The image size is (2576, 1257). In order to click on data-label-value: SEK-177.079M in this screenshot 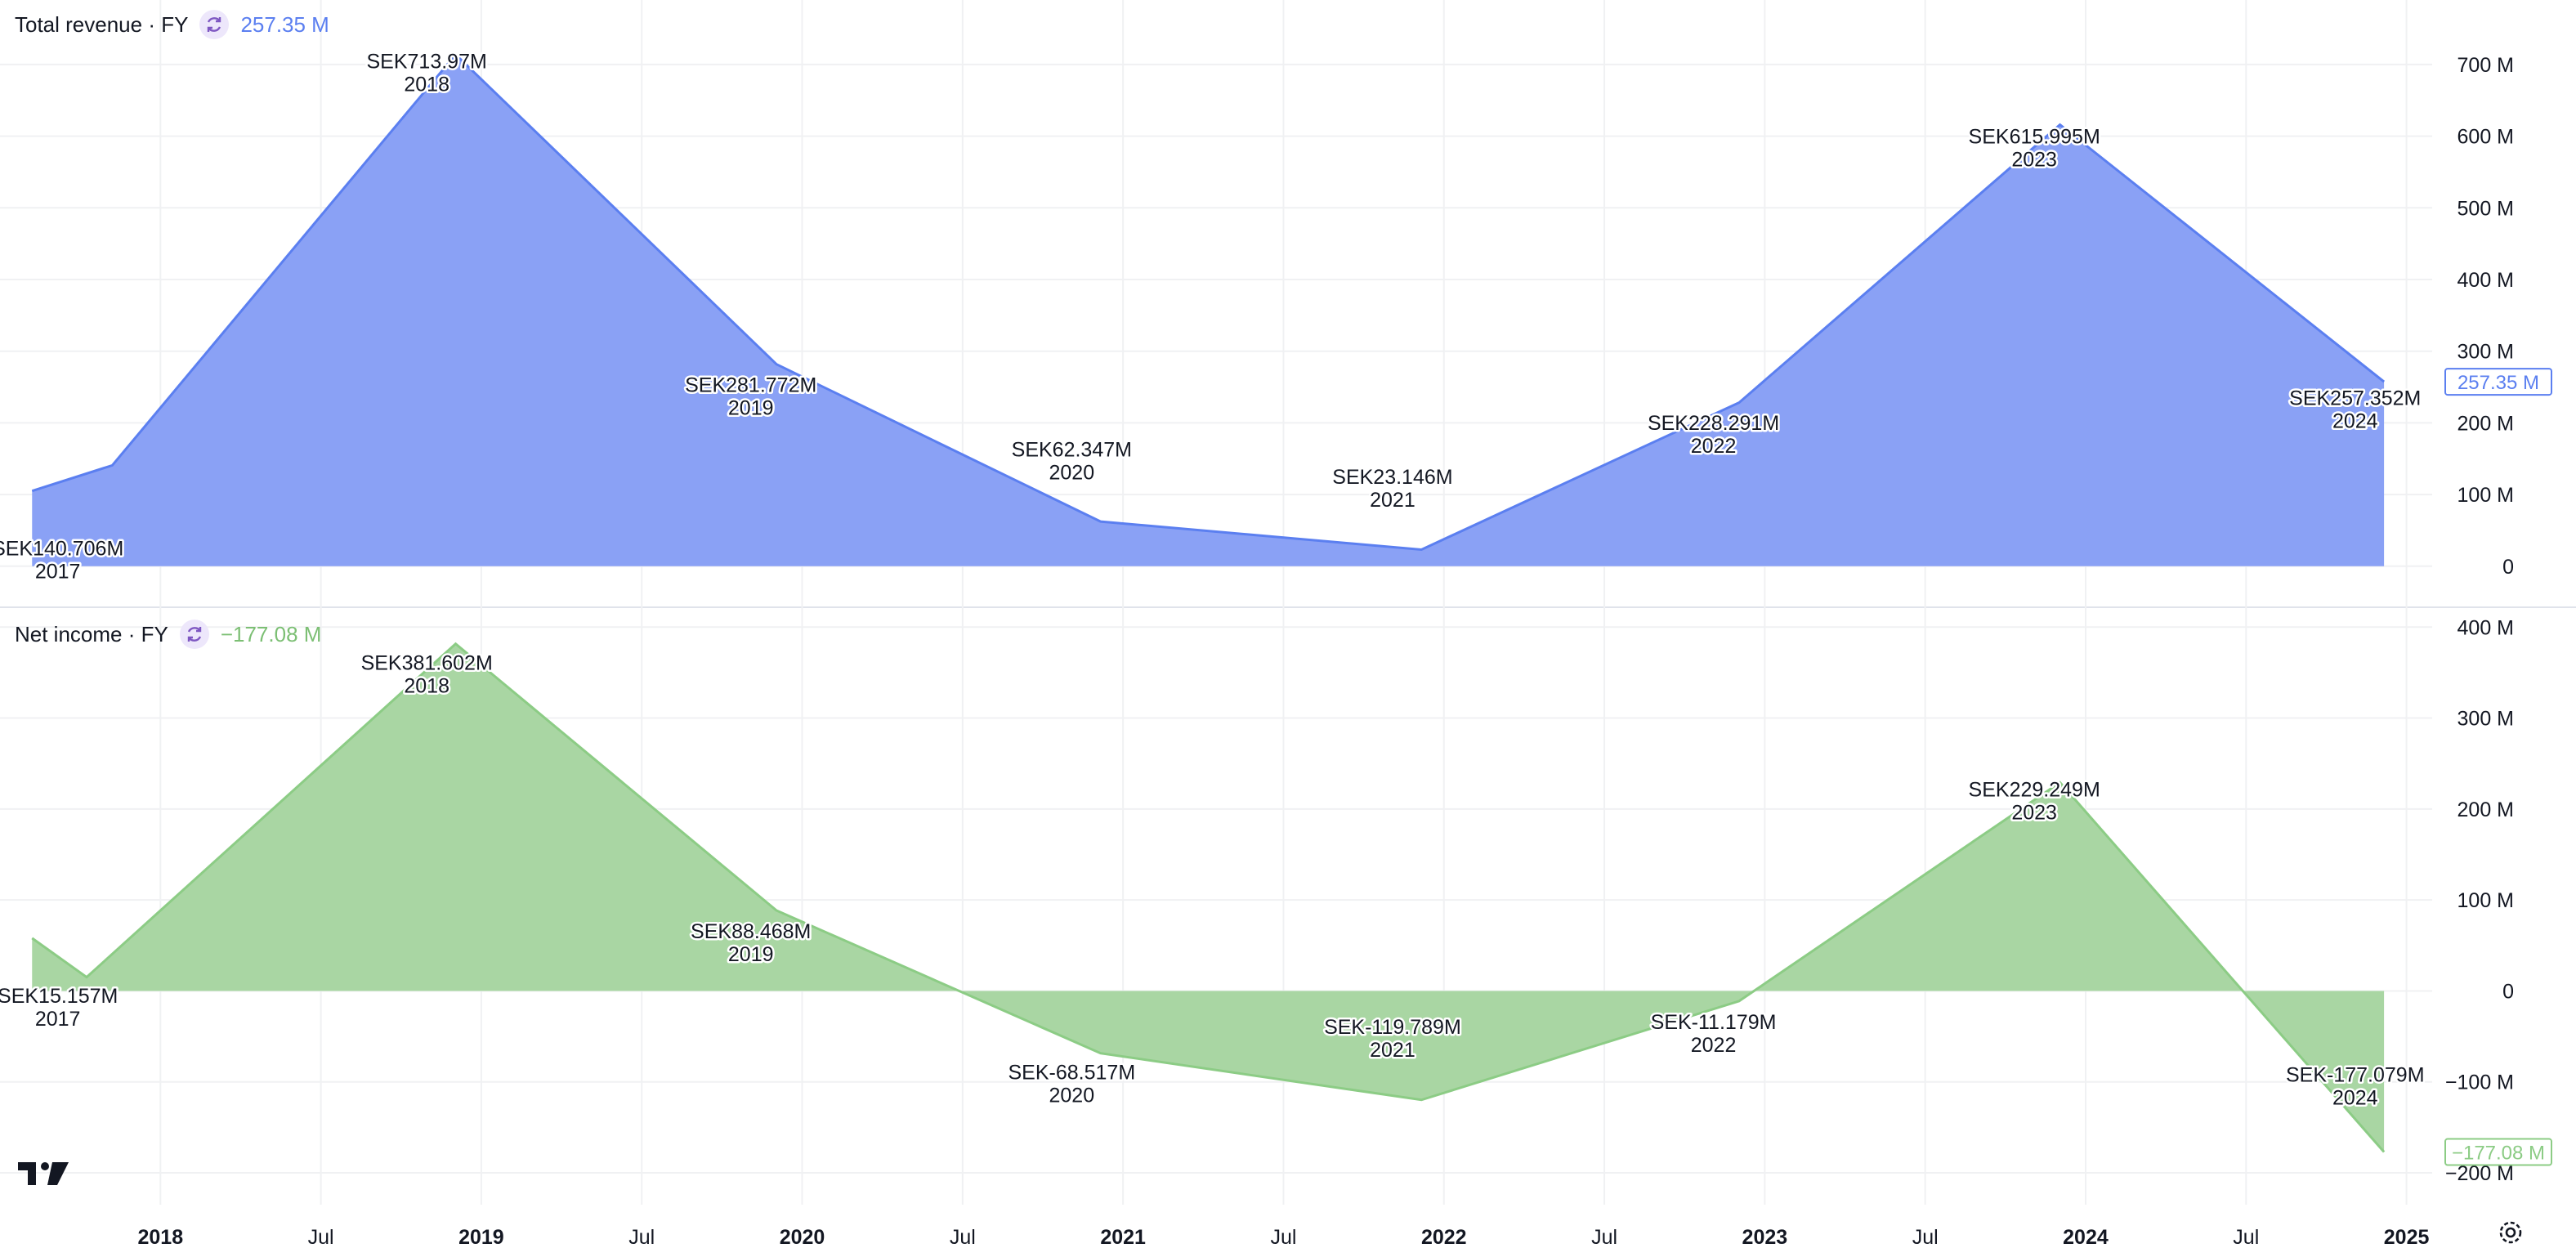, I will do `click(2355, 1076)`.